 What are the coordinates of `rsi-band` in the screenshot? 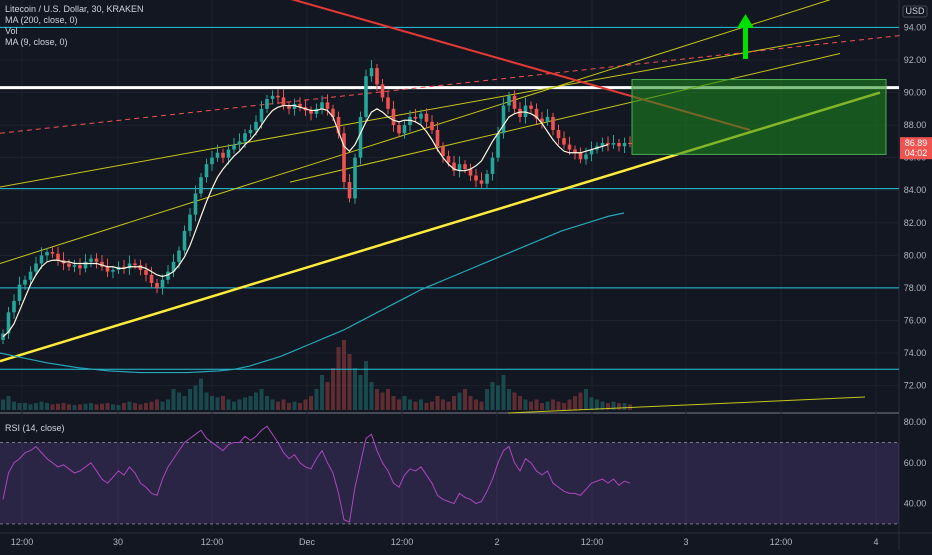 It's located at (449, 483).